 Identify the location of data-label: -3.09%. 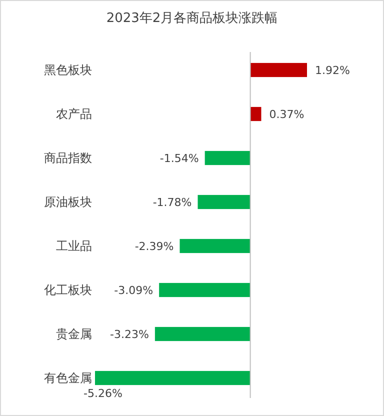
(134, 290).